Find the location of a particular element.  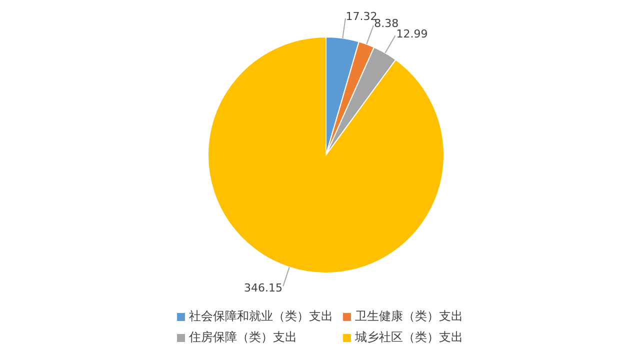

data-label: 346.15 is located at coordinates (263, 288).